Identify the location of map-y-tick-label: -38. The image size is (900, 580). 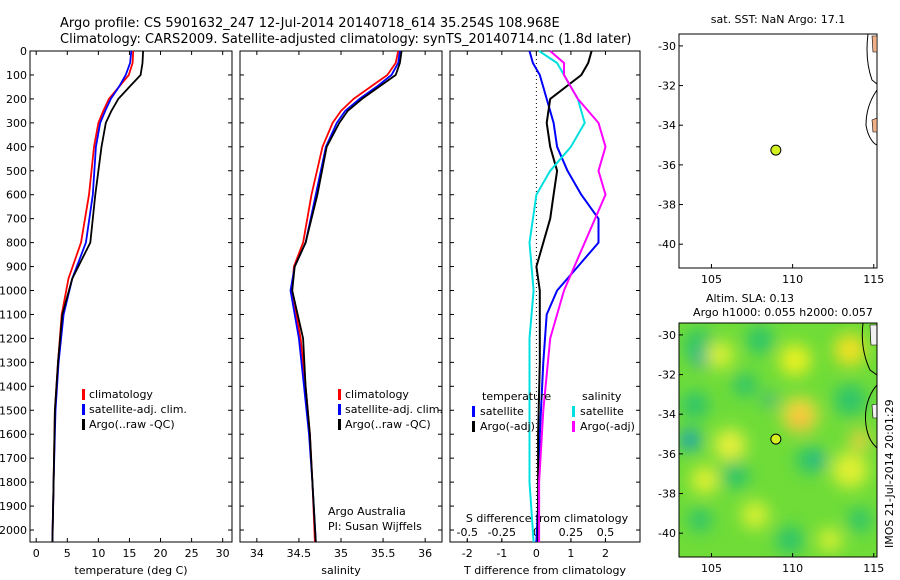
(667, 494).